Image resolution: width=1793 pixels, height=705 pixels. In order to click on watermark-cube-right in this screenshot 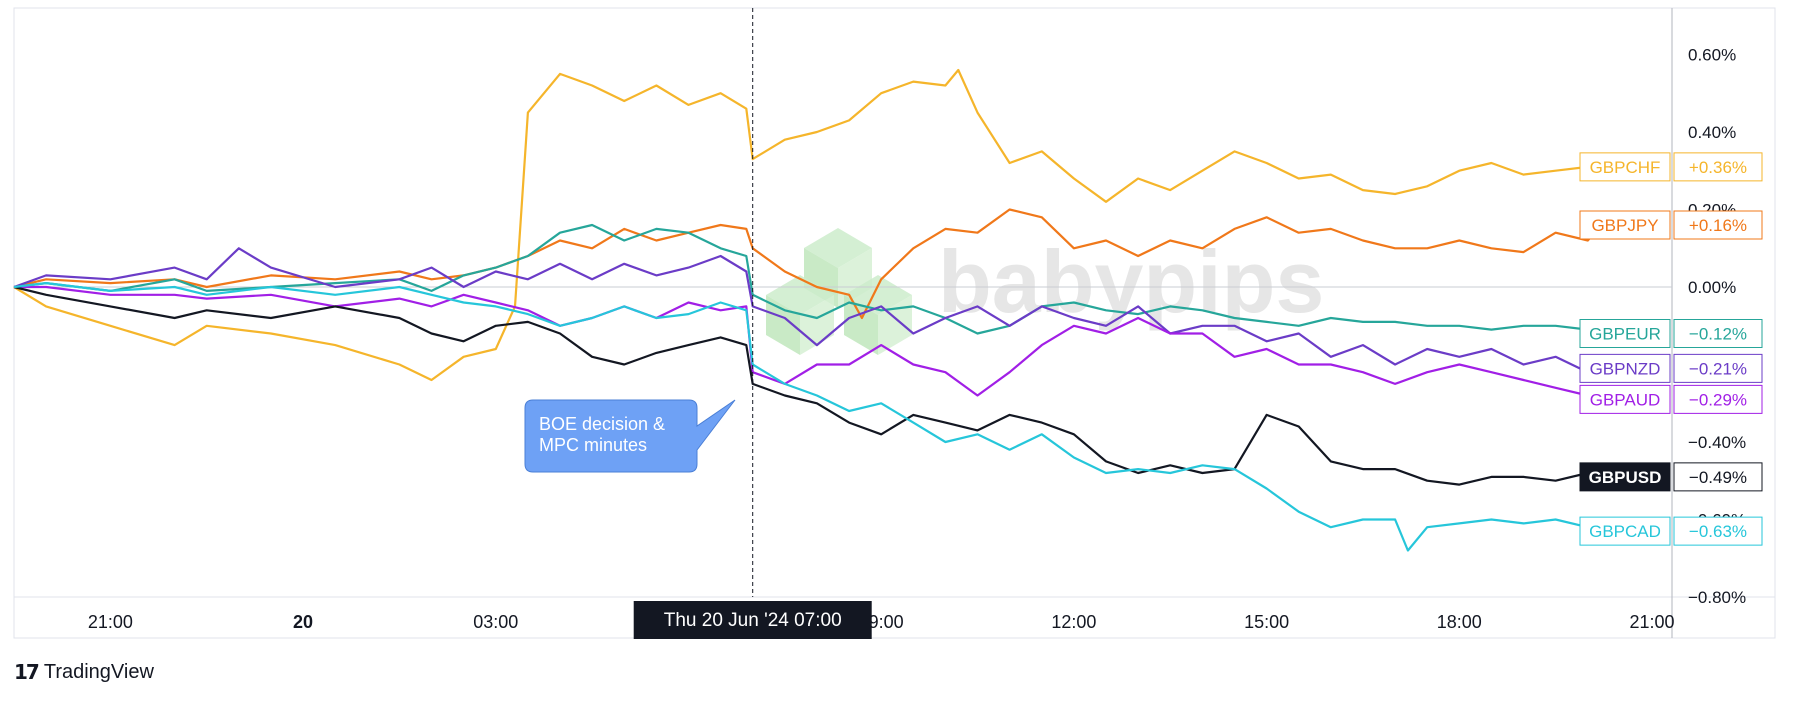, I will do `click(817, 325)`.